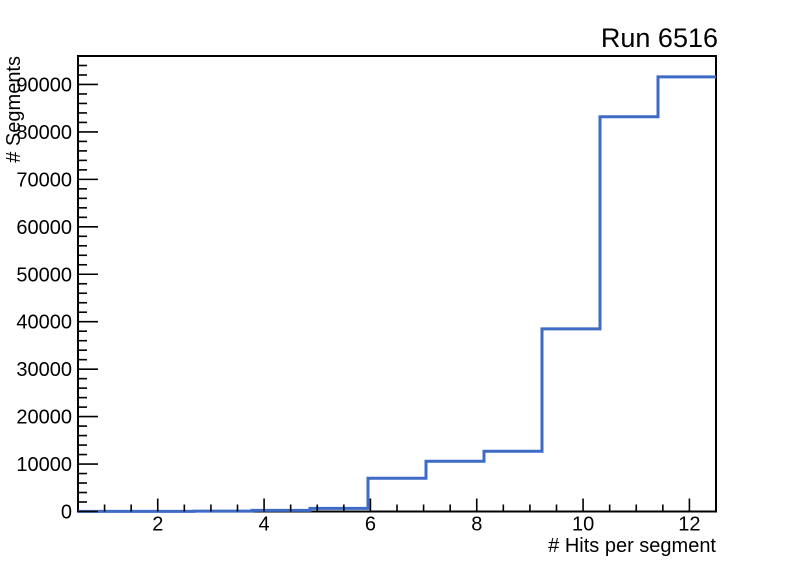  Describe the element at coordinates (689, 525) in the screenshot. I see `x-tick-label: 12` at that location.